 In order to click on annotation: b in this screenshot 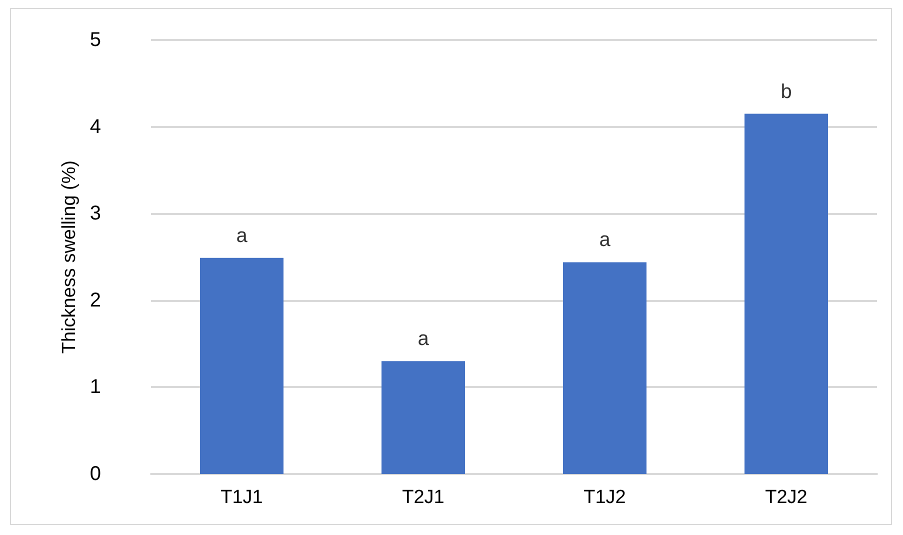, I will do `click(786, 91)`.